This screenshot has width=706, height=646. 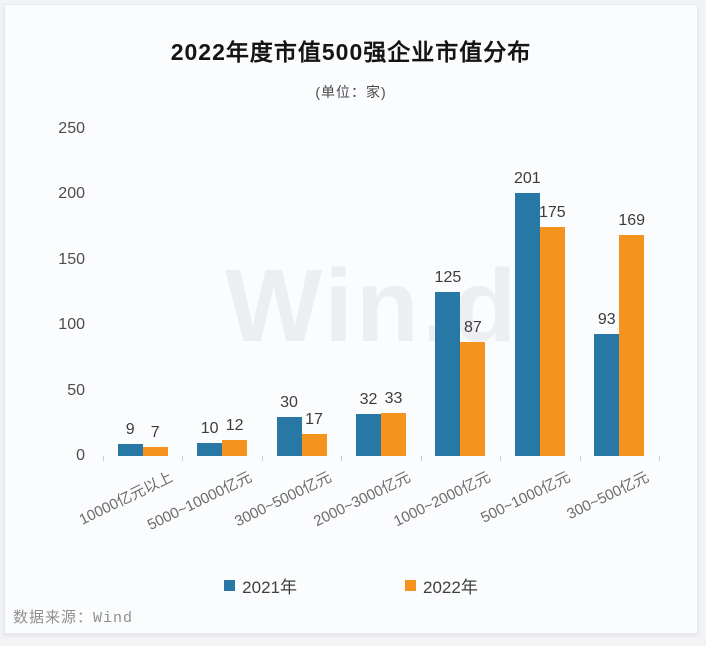 What do you see at coordinates (76, 390) in the screenshot?
I see `y-axis-label: 50` at bounding box center [76, 390].